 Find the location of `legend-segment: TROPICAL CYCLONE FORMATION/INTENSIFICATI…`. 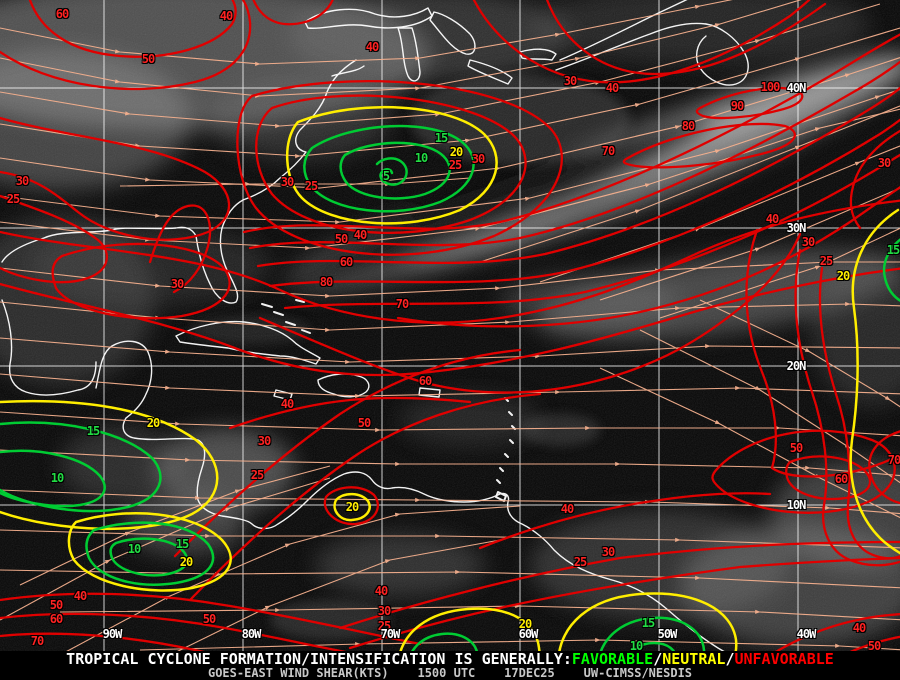

legend-segment: TROPICAL CYCLONE FORMATION/INTENSIFICATI… is located at coordinates (319, 659).